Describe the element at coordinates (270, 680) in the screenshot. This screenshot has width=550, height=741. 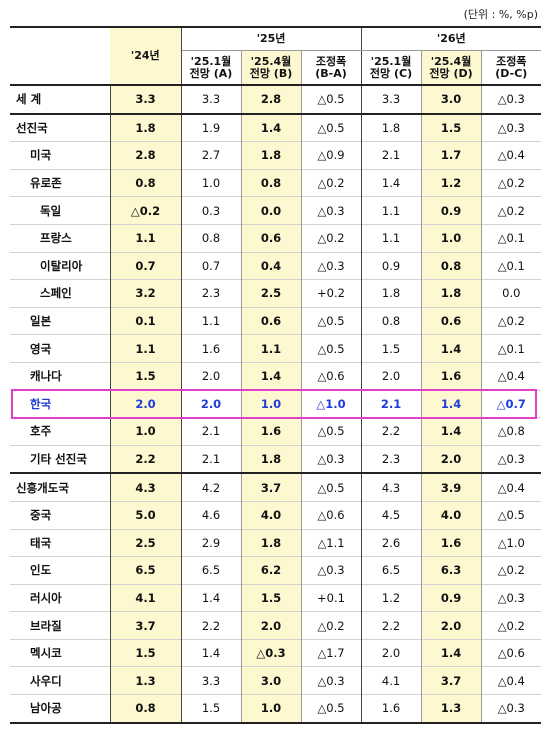
I see `value-25-apr: 3.0` at that location.